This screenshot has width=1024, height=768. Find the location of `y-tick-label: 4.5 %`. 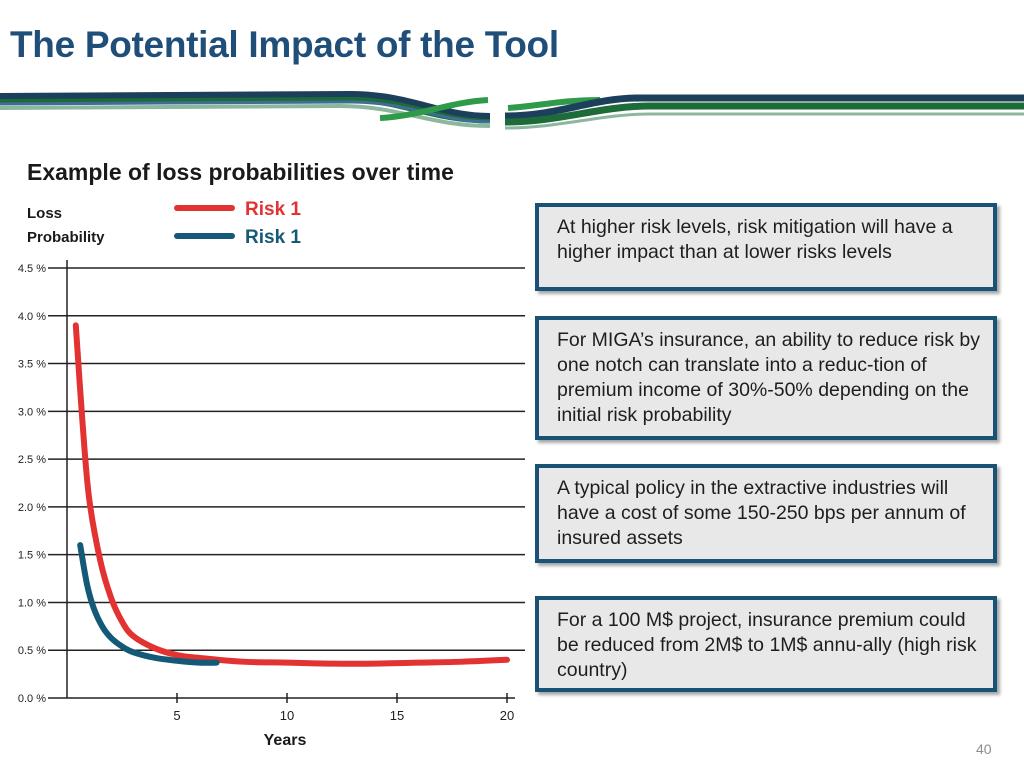

y-tick-label: 4.5 % is located at coordinates (32, 269).